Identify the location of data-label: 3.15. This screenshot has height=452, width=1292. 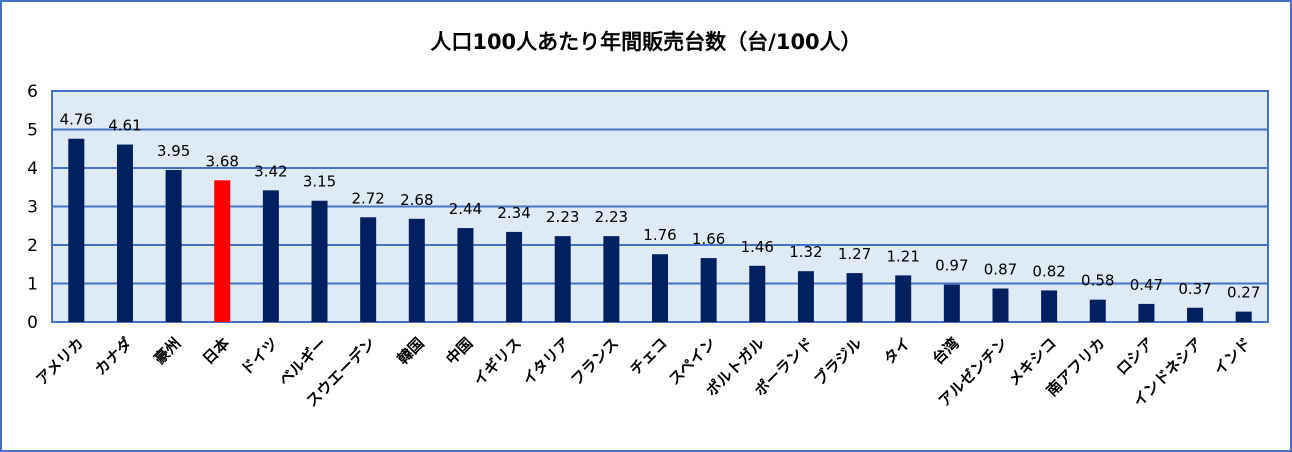
(319, 182).